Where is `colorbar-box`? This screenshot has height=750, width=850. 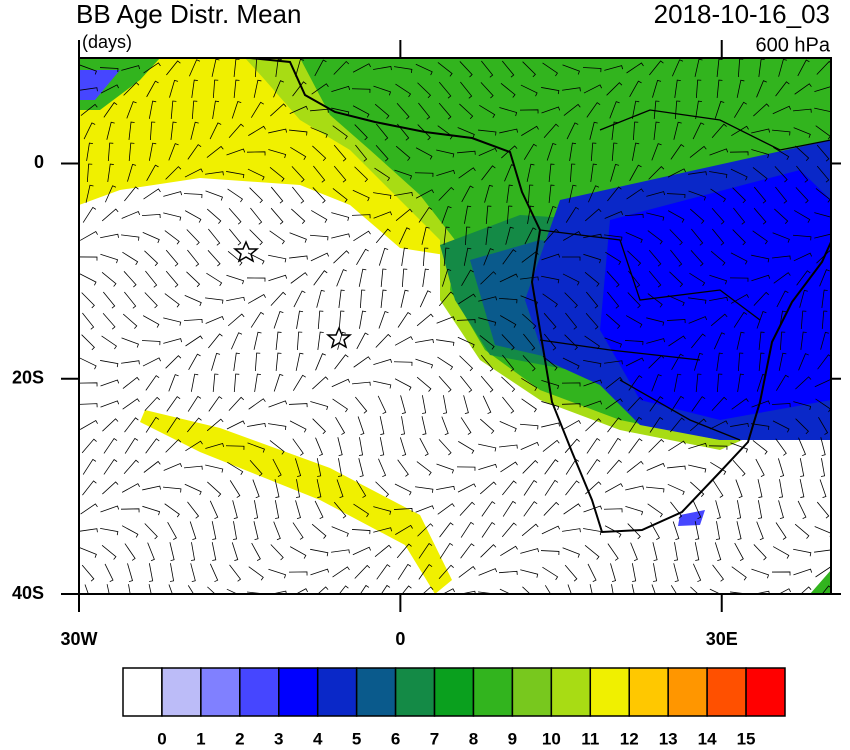
colorbar-box is located at coordinates (726, 692).